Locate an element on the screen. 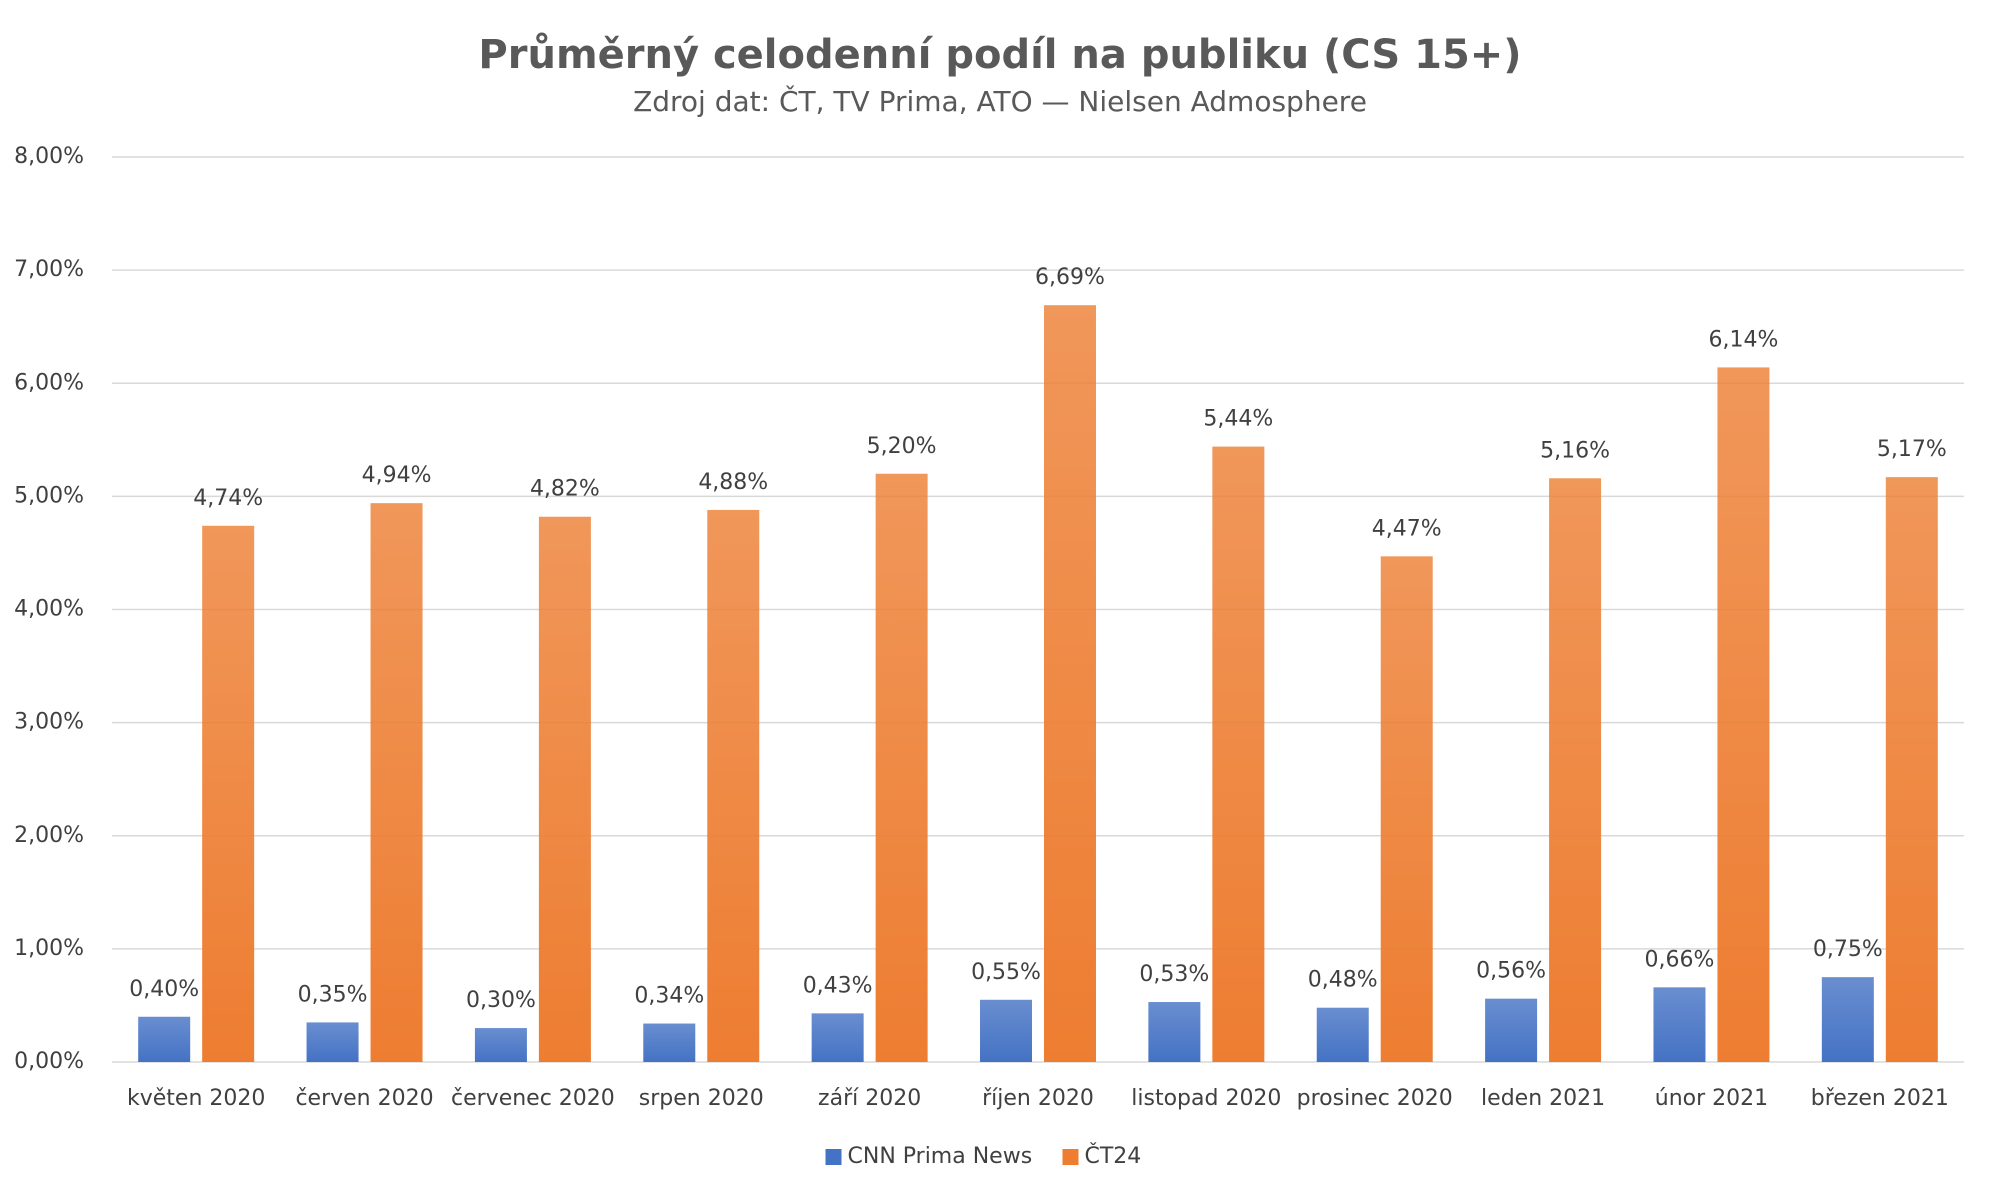  x-tick-label: říjen 2020 is located at coordinates (1038, 1098).